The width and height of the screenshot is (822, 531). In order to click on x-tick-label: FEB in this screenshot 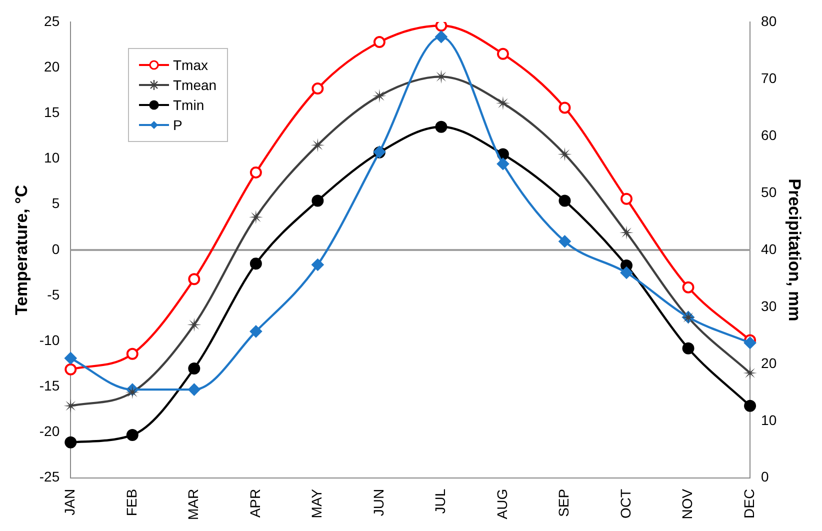, I will do `click(131, 502)`.